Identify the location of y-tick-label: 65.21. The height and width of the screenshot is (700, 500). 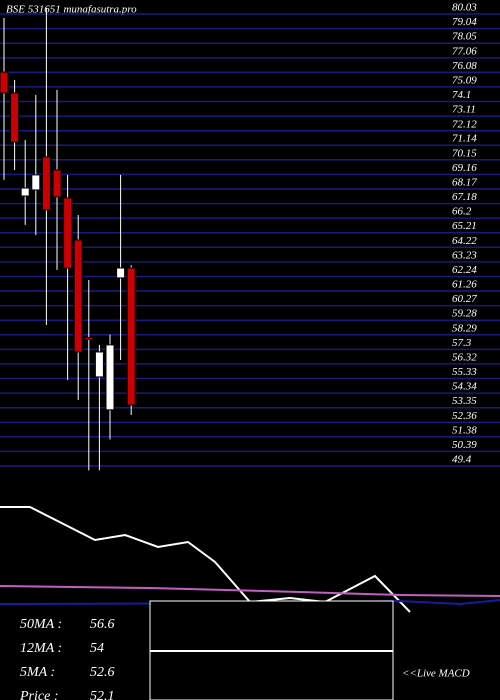
(464, 226).